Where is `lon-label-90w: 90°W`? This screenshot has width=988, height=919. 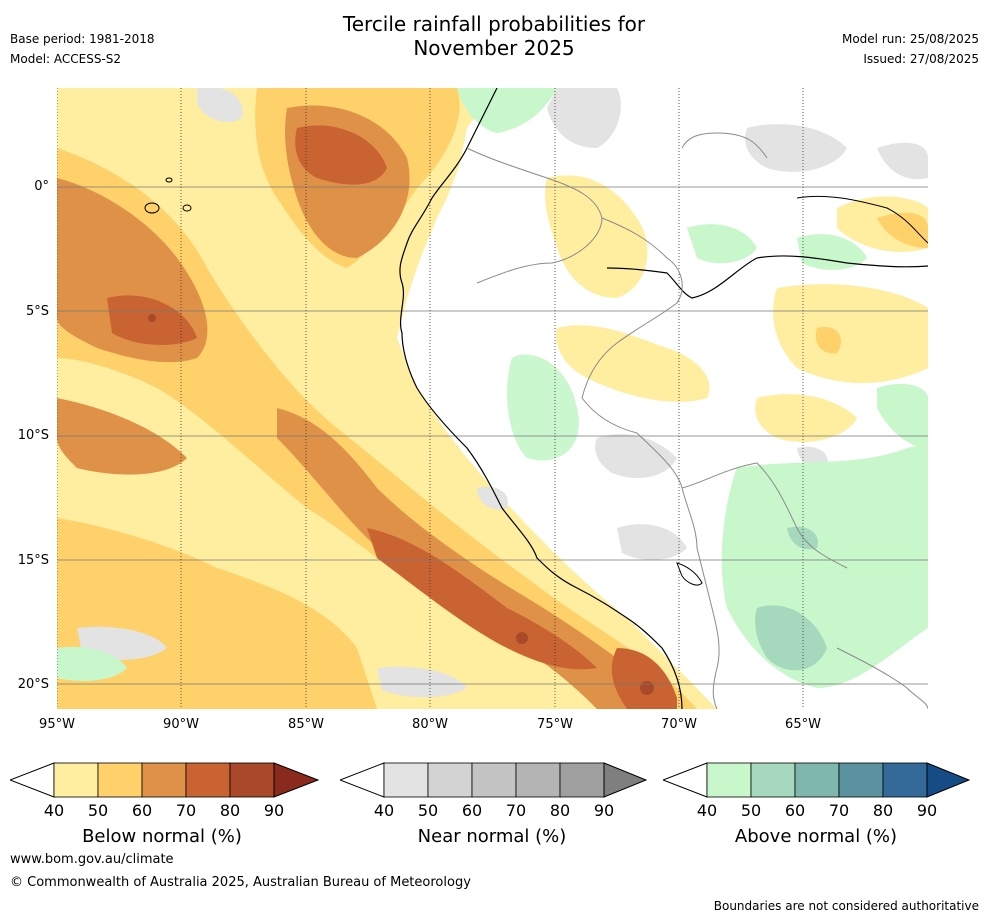 lon-label-90w: 90°W is located at coordinates (181, 724).